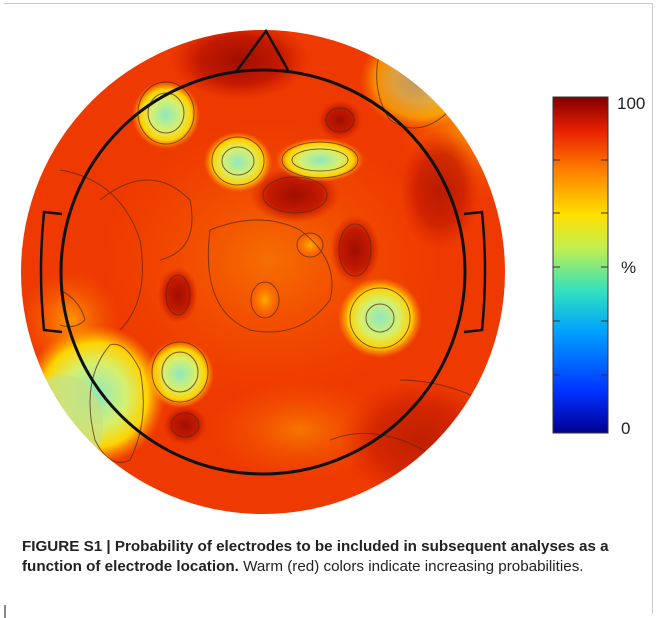  Describe the element at coordinates (5, 611) in the screenshot. I see `divider` at that location.